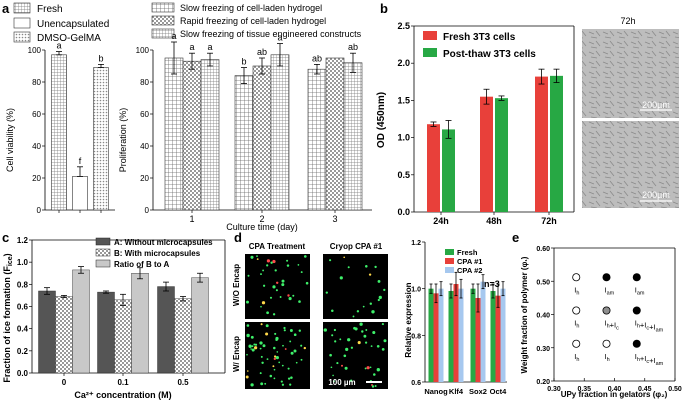 This screenshot has width=687, height=401. Describe the element at coordinates (675, 389) in the screenshot. I see `x-tick-label: 0.50` at that location.